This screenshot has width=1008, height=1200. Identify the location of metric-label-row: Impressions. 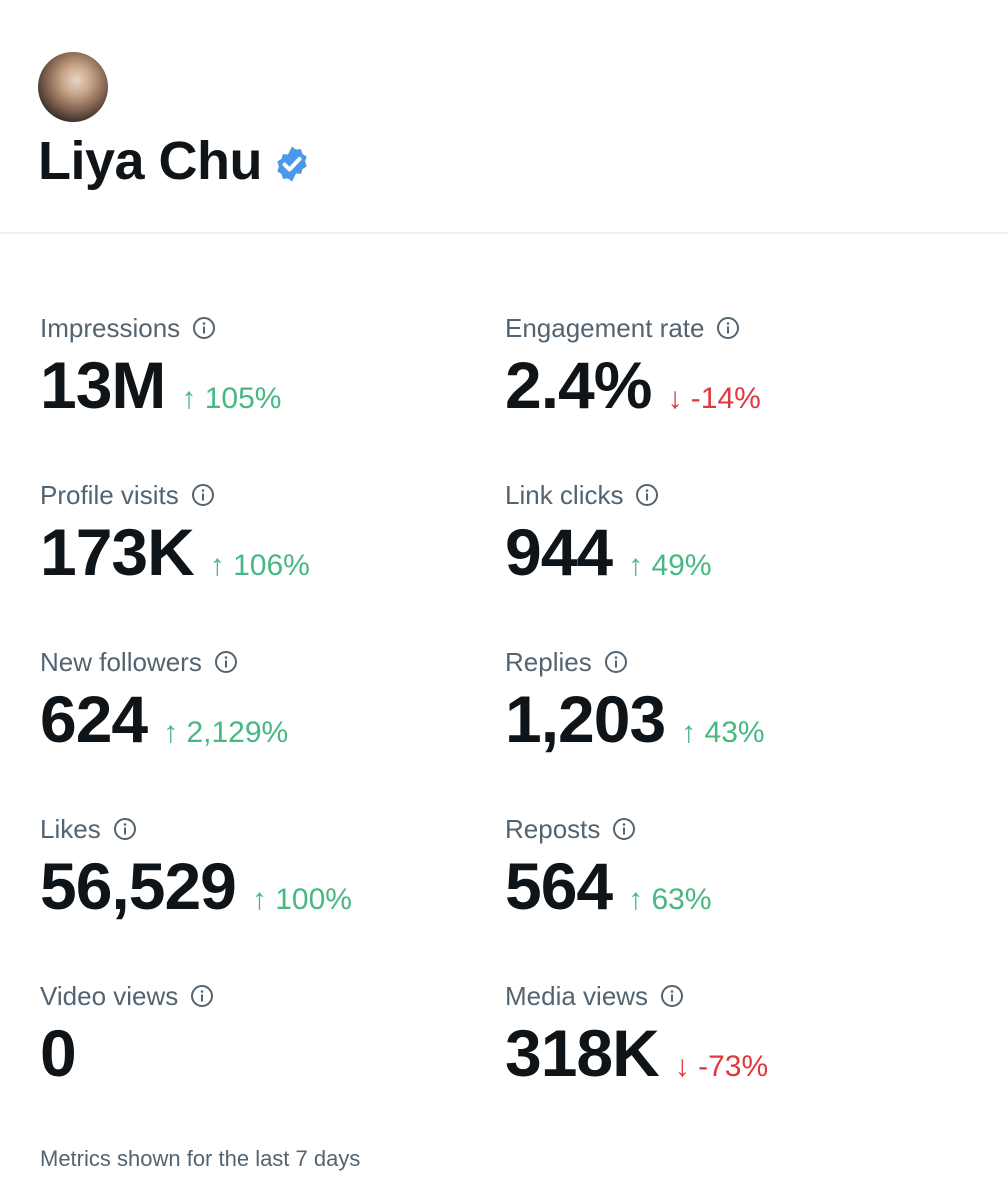
(270, 328).